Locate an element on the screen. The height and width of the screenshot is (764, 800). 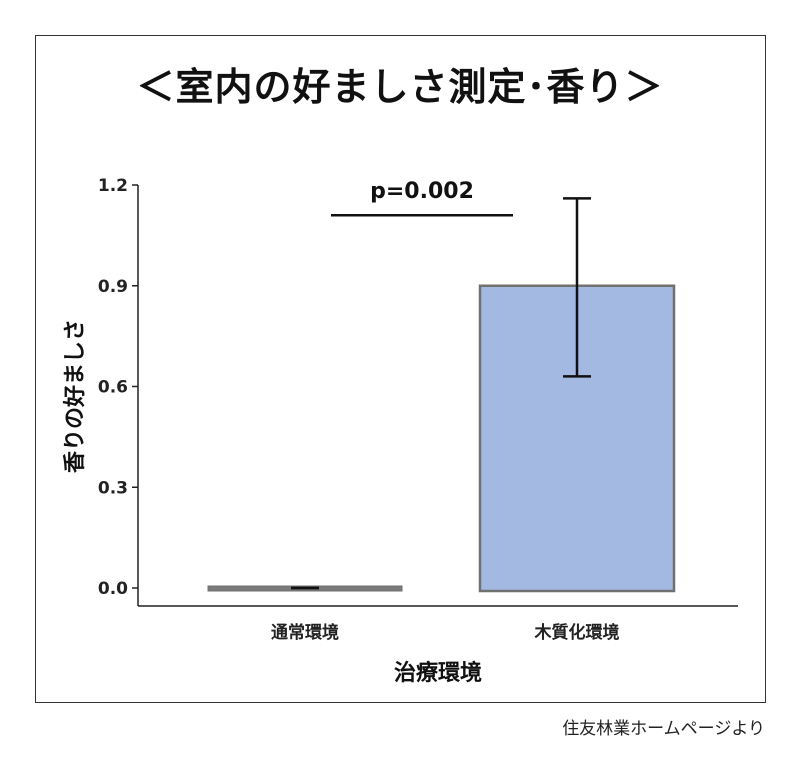
y-tick-label: 0.6 is located at coordinates (113, 388).